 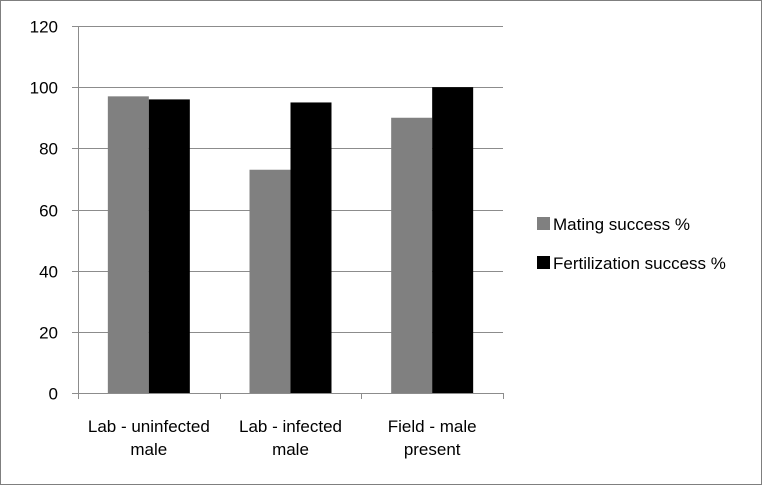 What do you see at coordinates (53, 394) in the screenshot?
I see `y-tick-label-0: 0` at bounding box center [53, 394].